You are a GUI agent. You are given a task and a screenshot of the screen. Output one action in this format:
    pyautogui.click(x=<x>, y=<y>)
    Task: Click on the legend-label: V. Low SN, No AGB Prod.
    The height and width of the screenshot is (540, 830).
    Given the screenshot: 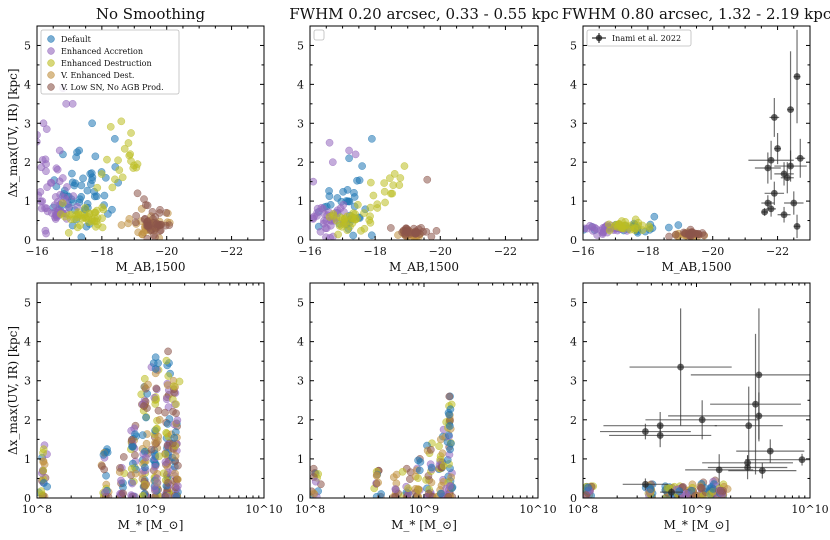 What is the action you would take?
    pyautogui.click(x=112, y=87)
    